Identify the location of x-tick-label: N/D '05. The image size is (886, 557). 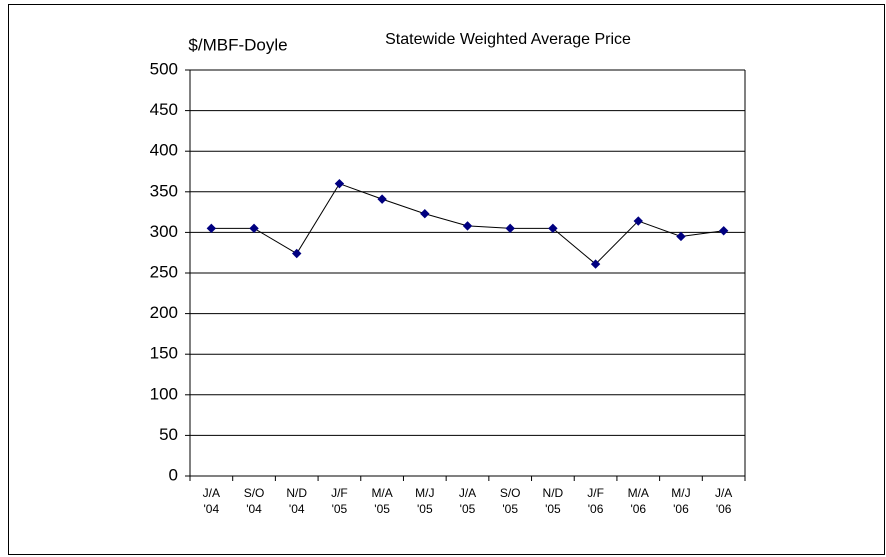
(553, 501).